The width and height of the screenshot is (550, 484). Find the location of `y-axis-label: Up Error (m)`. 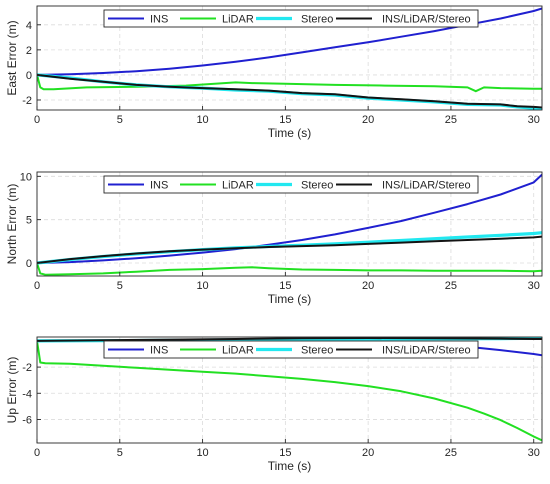

y-axis-label: Up Error (m) is located at coordinates (12, 390).